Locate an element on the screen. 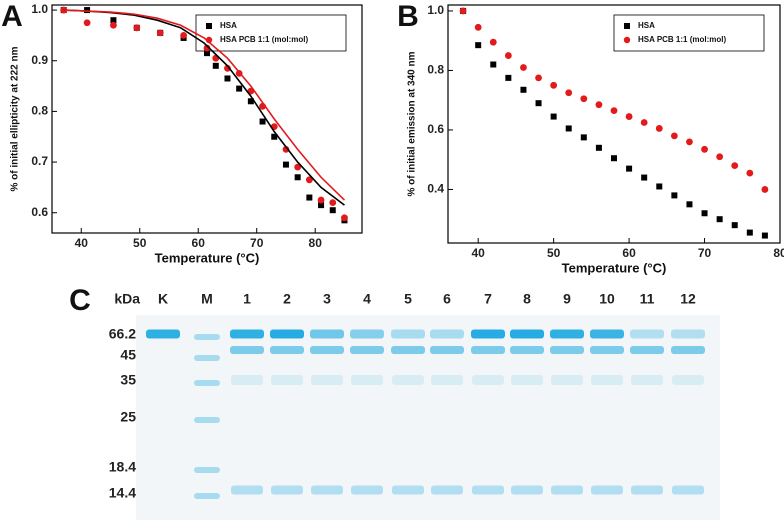 The width and height of the screenshot is (784, 520). lane-label: 7 is located at coordinates (488, 299).